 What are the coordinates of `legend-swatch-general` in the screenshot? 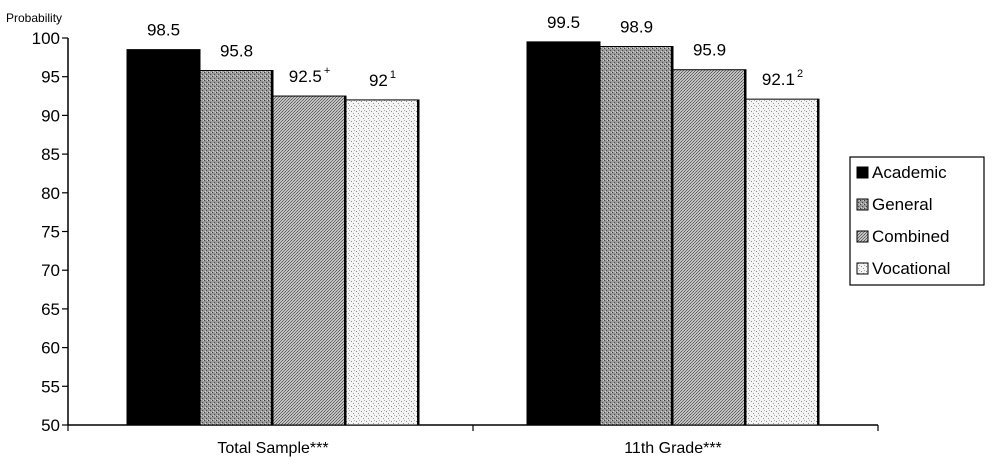 It's located at (862, 204).